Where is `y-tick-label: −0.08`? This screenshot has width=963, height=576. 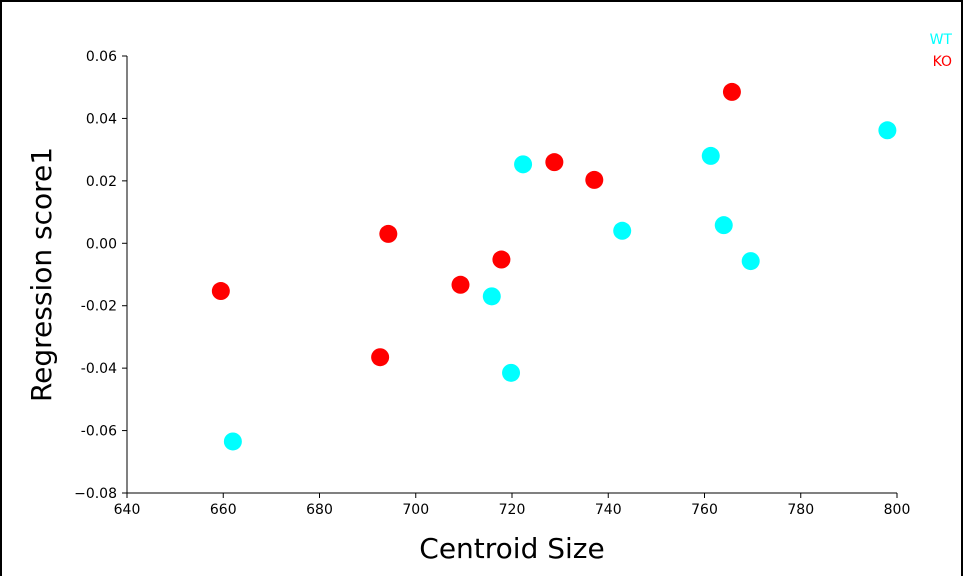
y-tick-label: −0.08 is located at coordinates (95, 494).